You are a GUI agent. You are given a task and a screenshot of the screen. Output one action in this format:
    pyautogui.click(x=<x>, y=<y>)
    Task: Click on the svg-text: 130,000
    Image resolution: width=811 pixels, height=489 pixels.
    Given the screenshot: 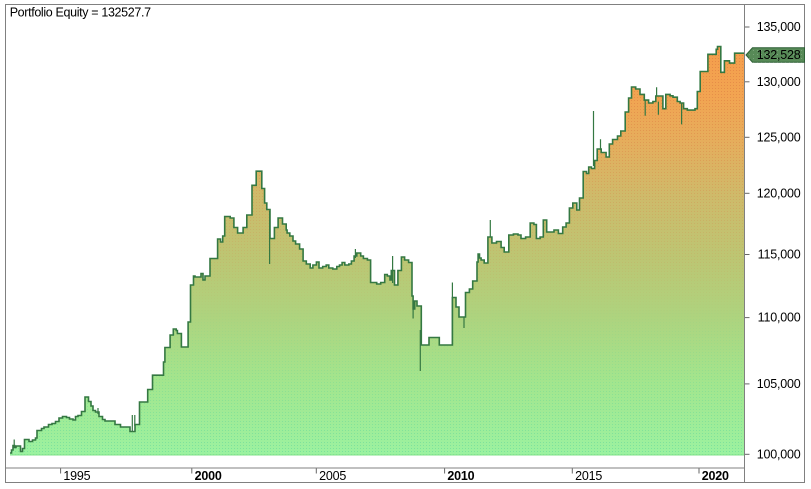 What is the action you would take?
    pyautogui.click(x=779, y=82)
    